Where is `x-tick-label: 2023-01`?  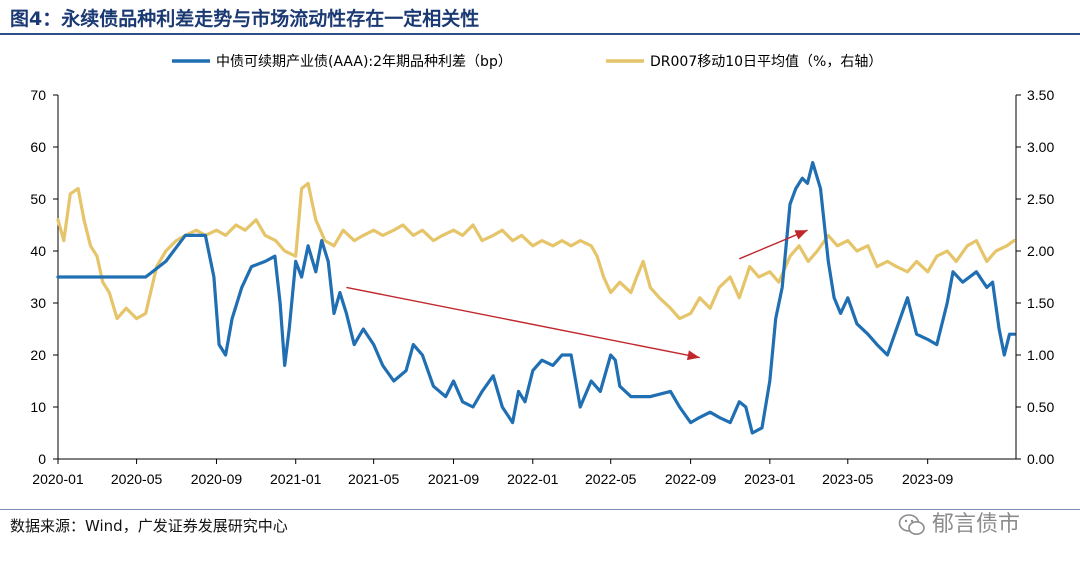 x-tick-label: 2023-01 is located at coordinates (770, 479).